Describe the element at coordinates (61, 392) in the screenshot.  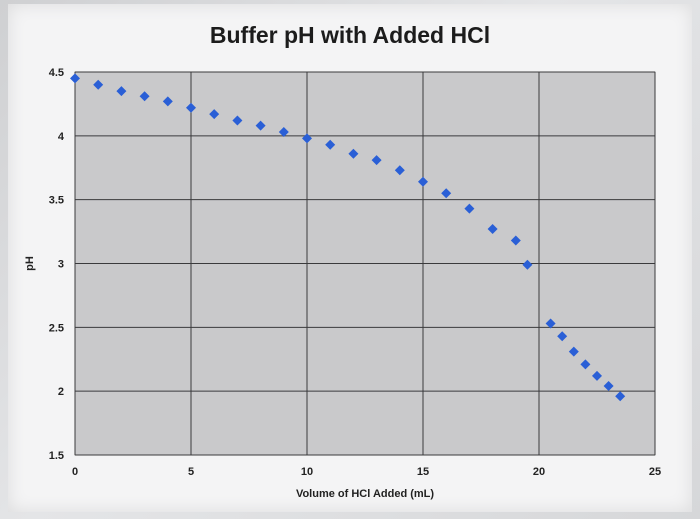
I see `y-tick-label: 2` at that location.